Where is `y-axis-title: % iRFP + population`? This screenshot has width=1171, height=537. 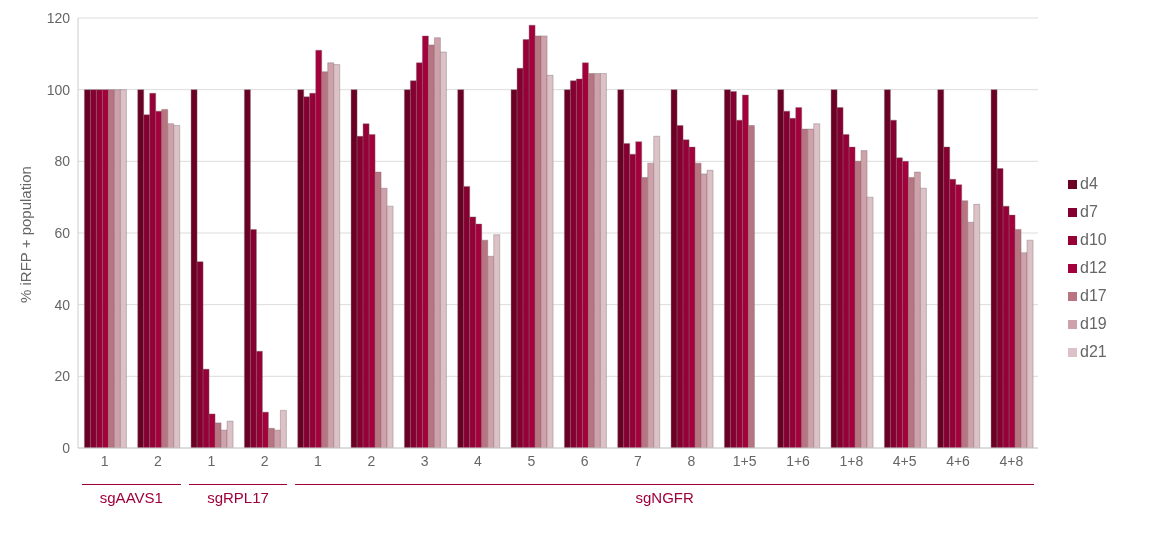
y-axis-title: % iRFP + population is located at coordinates (26, 234).